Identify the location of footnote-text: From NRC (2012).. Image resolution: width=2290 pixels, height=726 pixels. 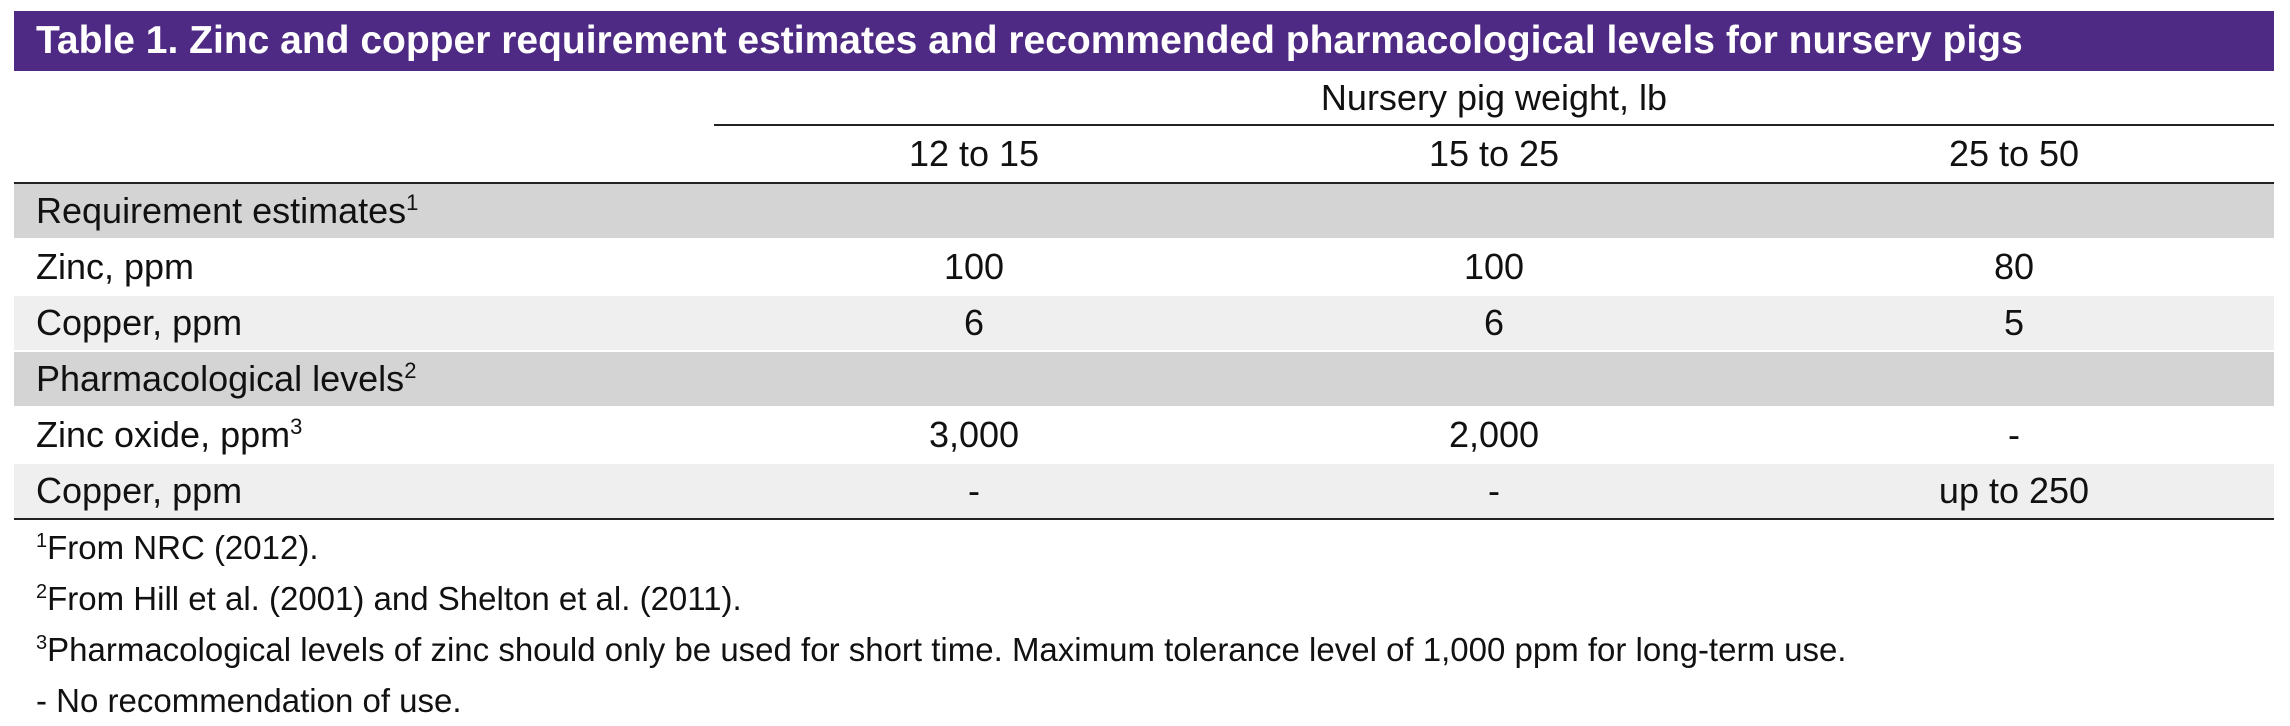
(183, 547).